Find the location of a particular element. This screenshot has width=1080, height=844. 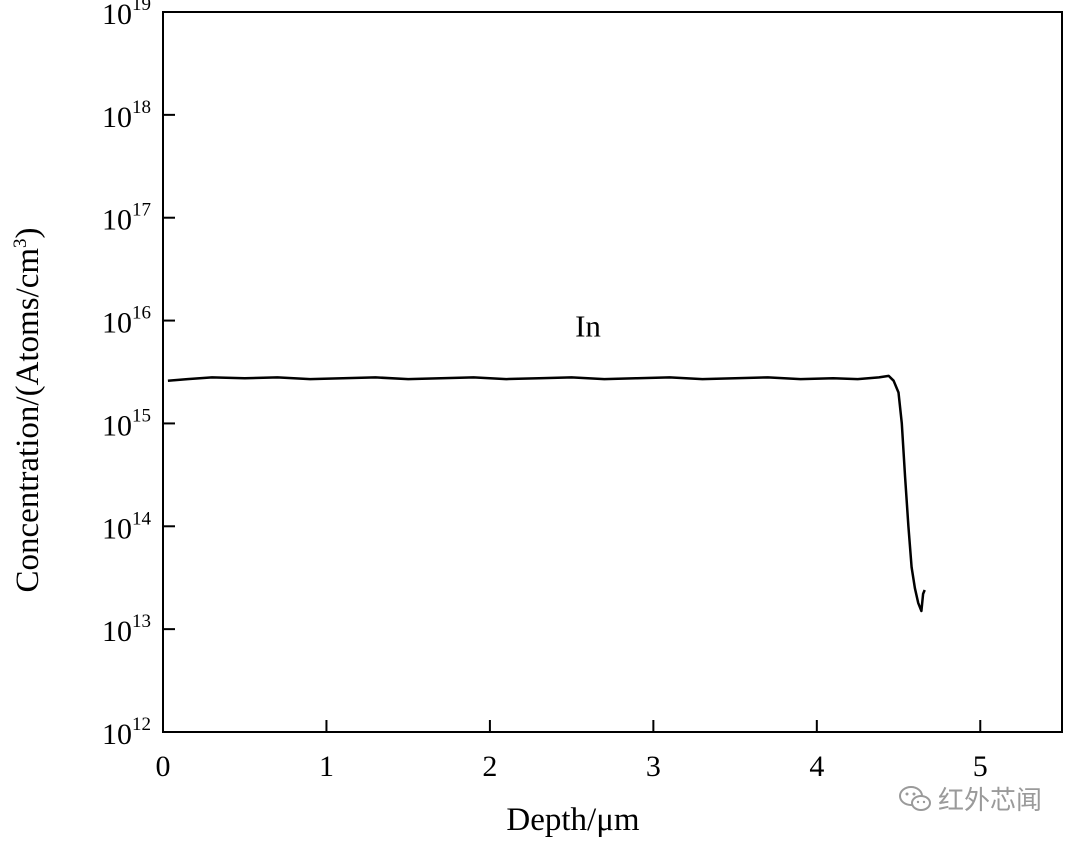

x-tick-label: 2 is located at coordinates (489, 766).